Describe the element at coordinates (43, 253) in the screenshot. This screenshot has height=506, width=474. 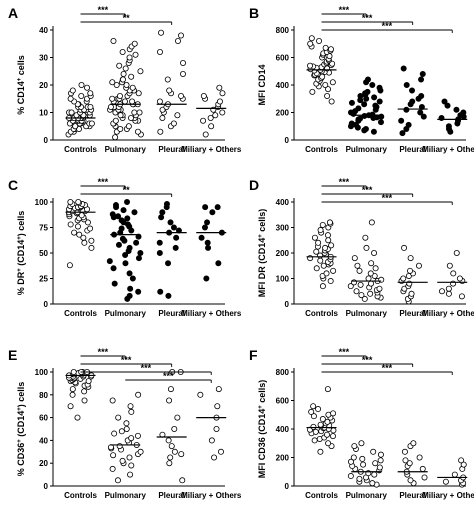
I see `y-tick-label: 50` at that location.